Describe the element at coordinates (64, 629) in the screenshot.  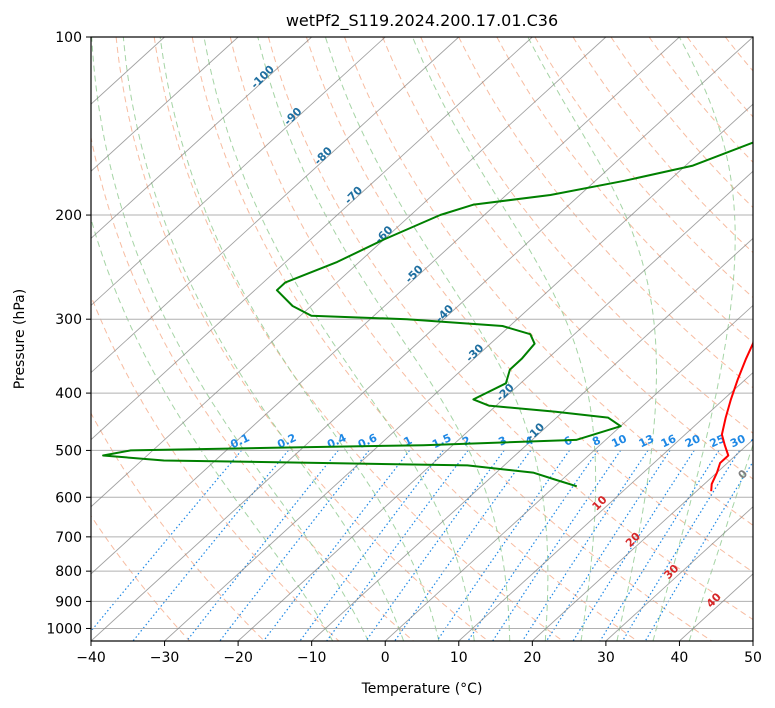
I see `y-tick-label: 1000` at that location.